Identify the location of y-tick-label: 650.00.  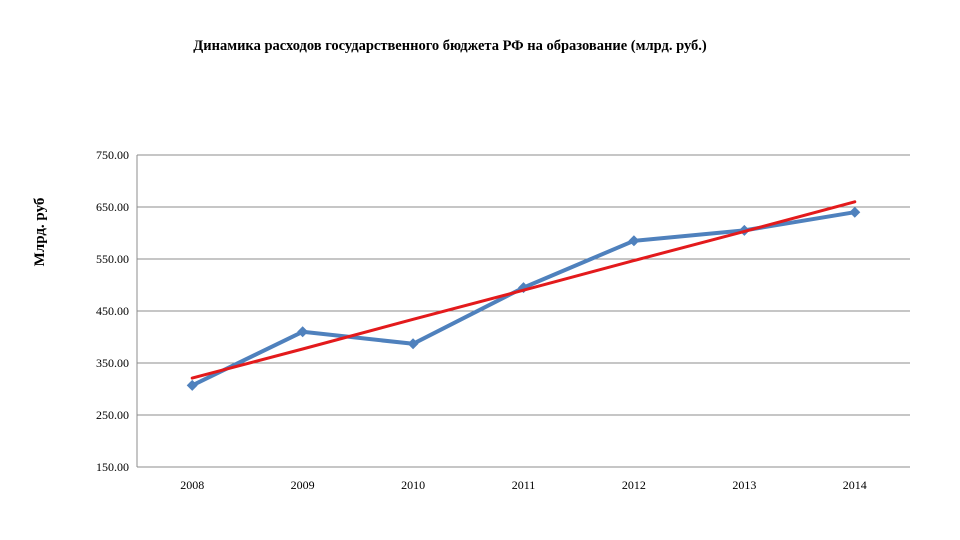
(112, 207).